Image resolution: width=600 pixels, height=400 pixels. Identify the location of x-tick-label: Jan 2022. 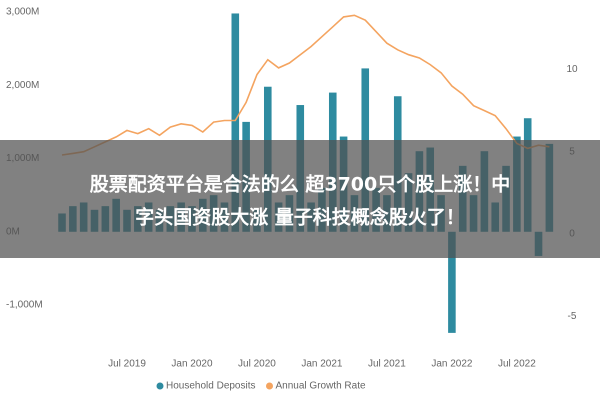
(452, 364).